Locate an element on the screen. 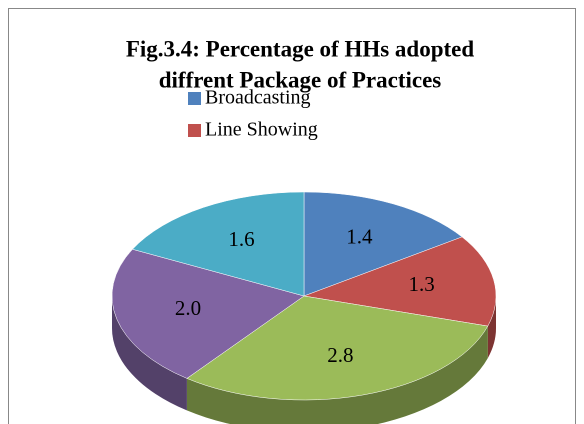  chart-title: diffrent Package of Practices is located at coordinates (300, 79).